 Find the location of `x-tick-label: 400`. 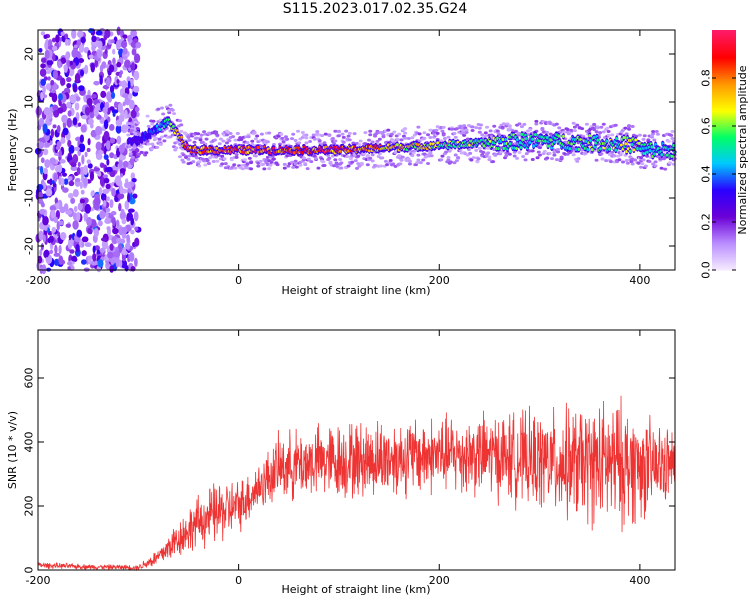

x-tick-label: 400 is located at coordinates (639, 580).